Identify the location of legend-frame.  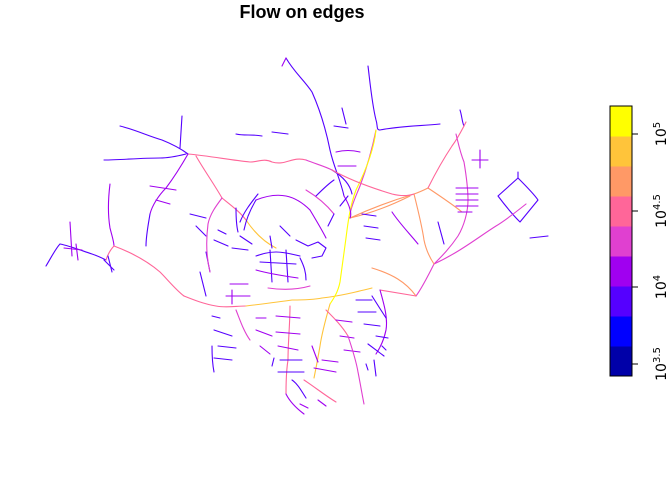
(621, 241).